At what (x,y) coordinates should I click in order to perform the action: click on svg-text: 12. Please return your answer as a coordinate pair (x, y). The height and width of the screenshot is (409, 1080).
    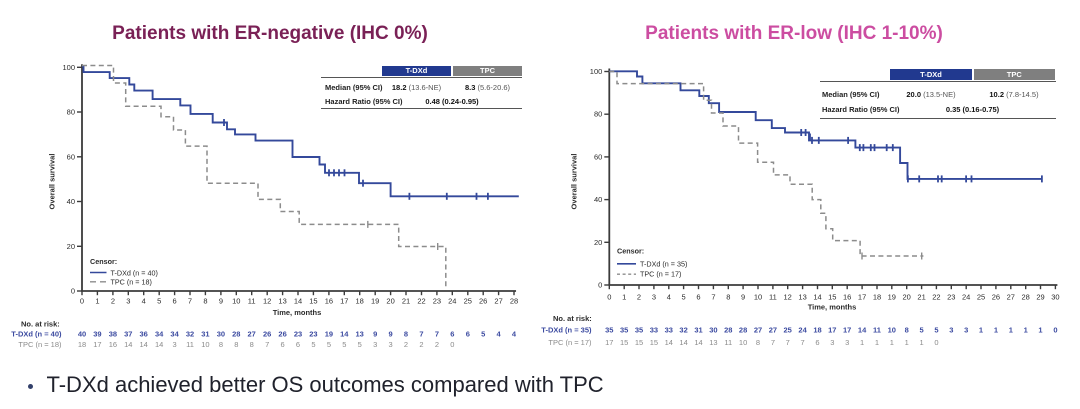
    Looking at the image, I should click on (267, 300).